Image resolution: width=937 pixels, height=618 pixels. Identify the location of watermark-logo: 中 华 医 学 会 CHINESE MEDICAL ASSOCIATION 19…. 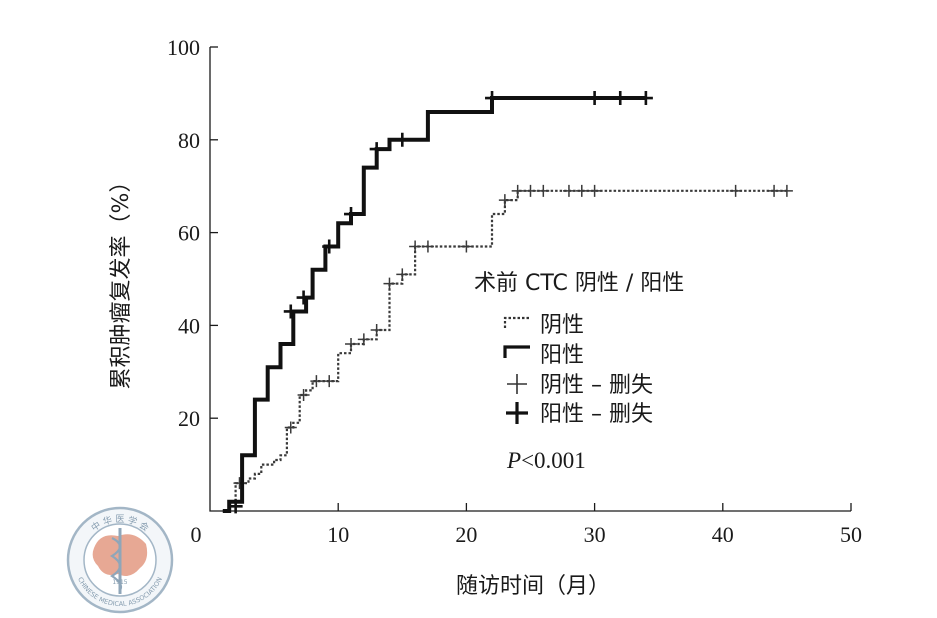
(120, 560).